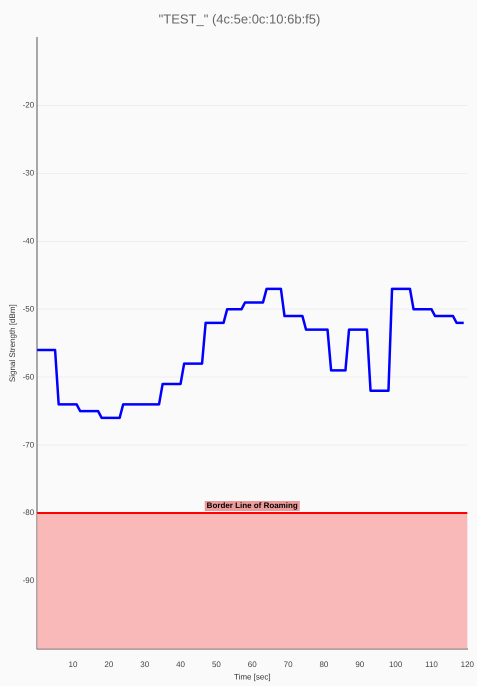  What do you see at coordinates (28, 105) in the screenshot?
I see `y-tick-label: -20` at bounding box center [28, 105].